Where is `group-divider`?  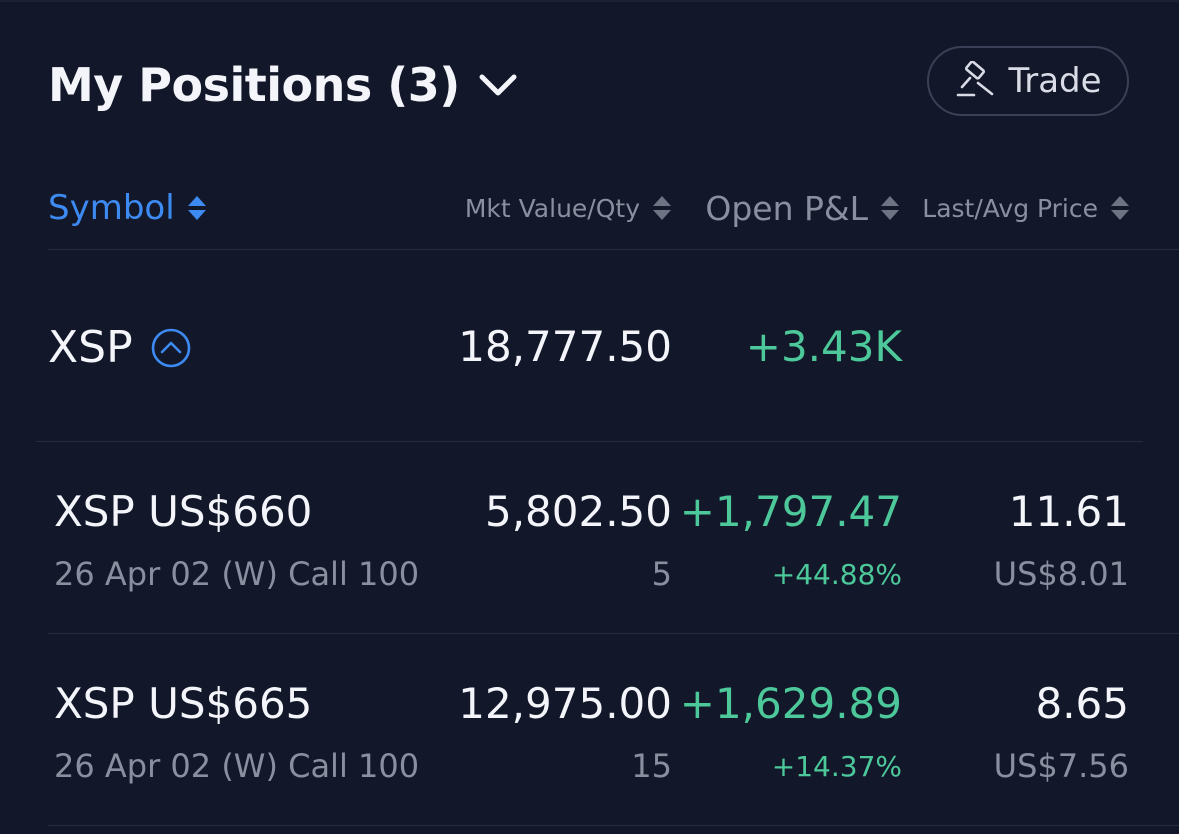 group-divider is located at coordinates (589, 441).